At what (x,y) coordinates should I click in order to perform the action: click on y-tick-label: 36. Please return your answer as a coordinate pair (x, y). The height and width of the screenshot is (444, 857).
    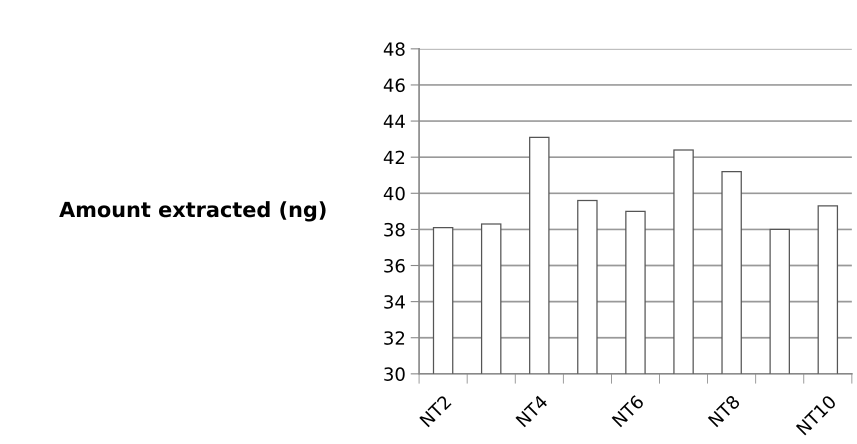
    Looking at the image, I should click on (394, 265).